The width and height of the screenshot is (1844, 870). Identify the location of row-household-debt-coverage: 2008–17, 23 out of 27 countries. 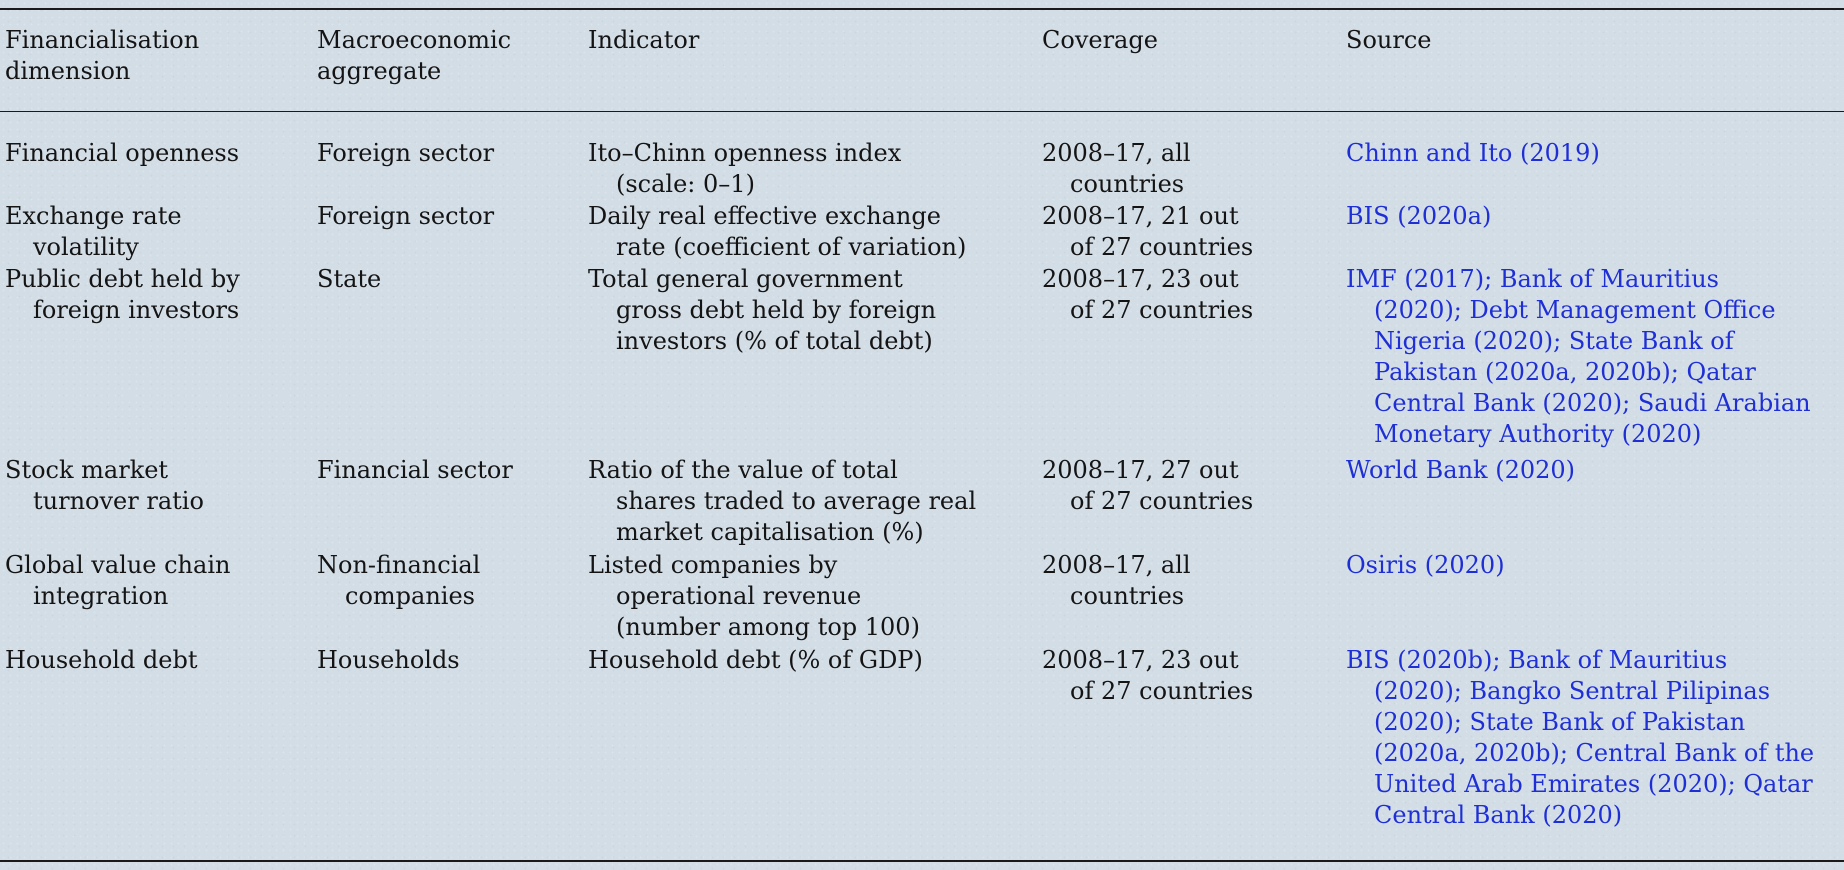
(1148, 675).